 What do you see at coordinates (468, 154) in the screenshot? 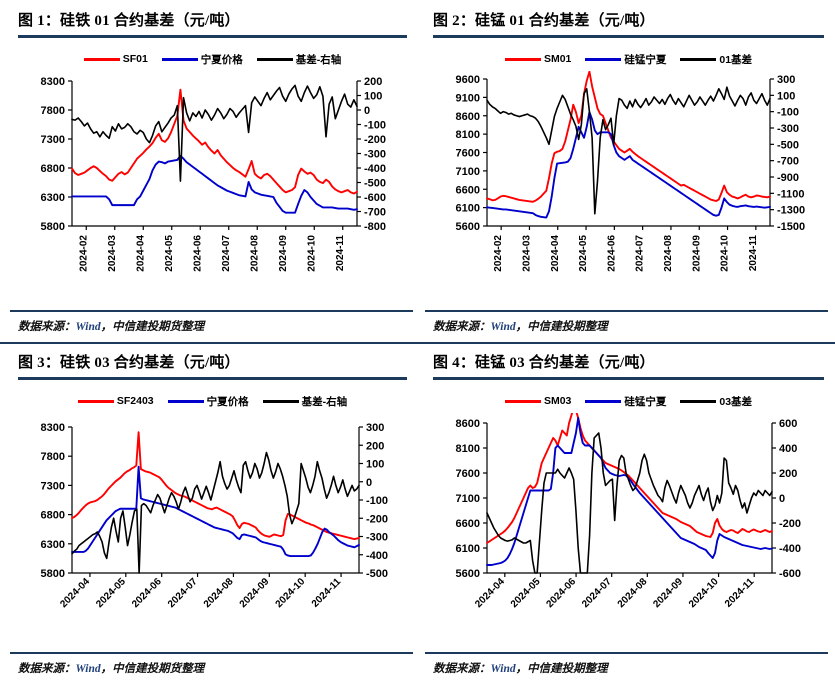
I see `svg-text: 7600` at bounding box center [468, 154].